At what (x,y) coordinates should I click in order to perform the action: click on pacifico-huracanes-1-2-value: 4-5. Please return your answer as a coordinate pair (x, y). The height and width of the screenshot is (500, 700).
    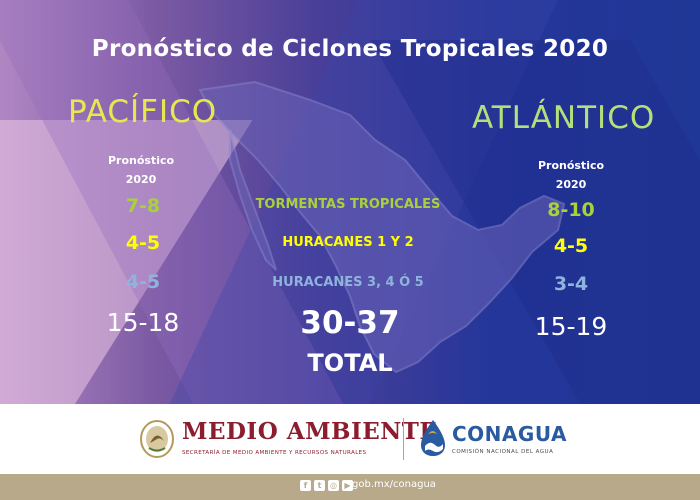
    Looking at the image, I should click on (143, 243).